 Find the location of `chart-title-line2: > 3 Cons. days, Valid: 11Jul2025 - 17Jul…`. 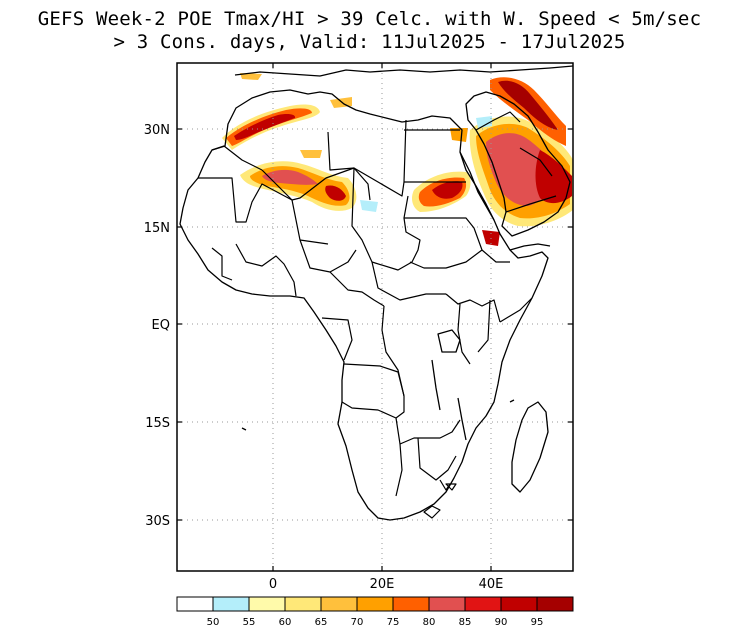

chart-title-line2: > 3 Cons. days, Valid: 11Jul2025 - 17Jul… is located at coordinates (369, 42).